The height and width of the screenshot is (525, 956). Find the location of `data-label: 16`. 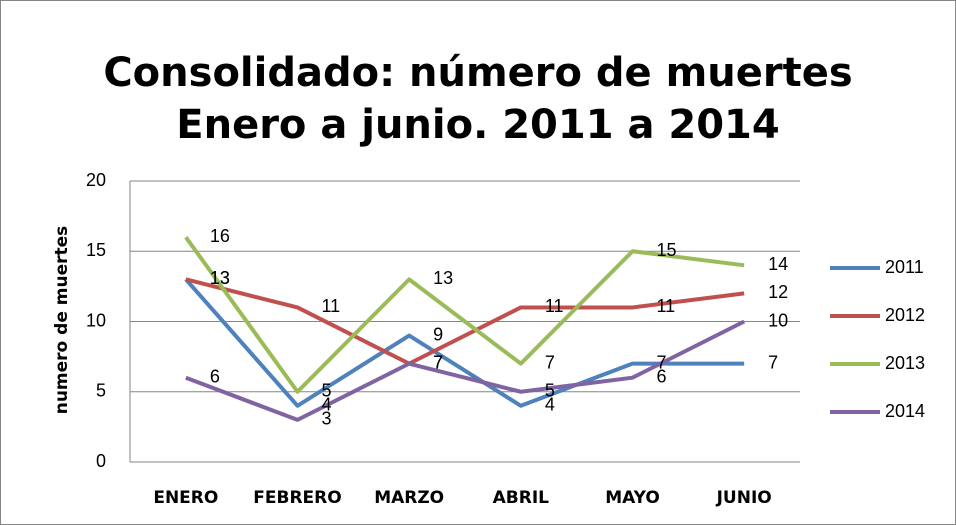

data-label: 16 is located at coordinates (220, 236).